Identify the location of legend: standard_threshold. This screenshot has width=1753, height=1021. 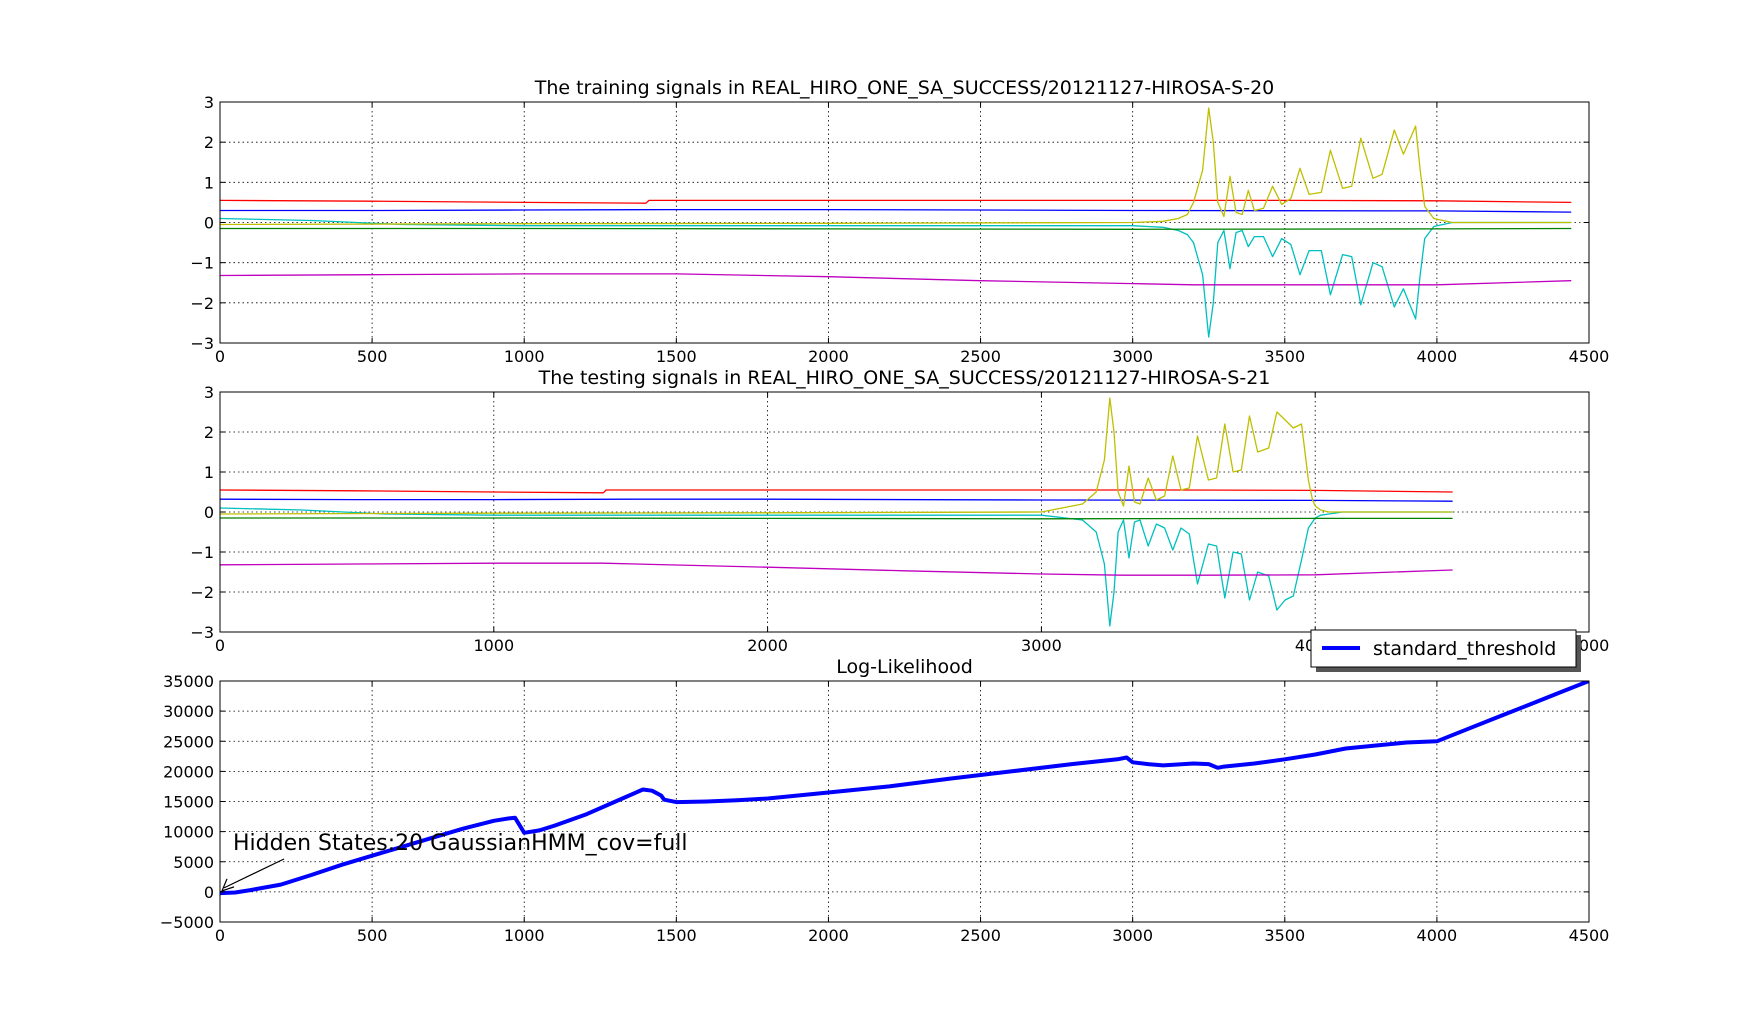
(1445, 650).